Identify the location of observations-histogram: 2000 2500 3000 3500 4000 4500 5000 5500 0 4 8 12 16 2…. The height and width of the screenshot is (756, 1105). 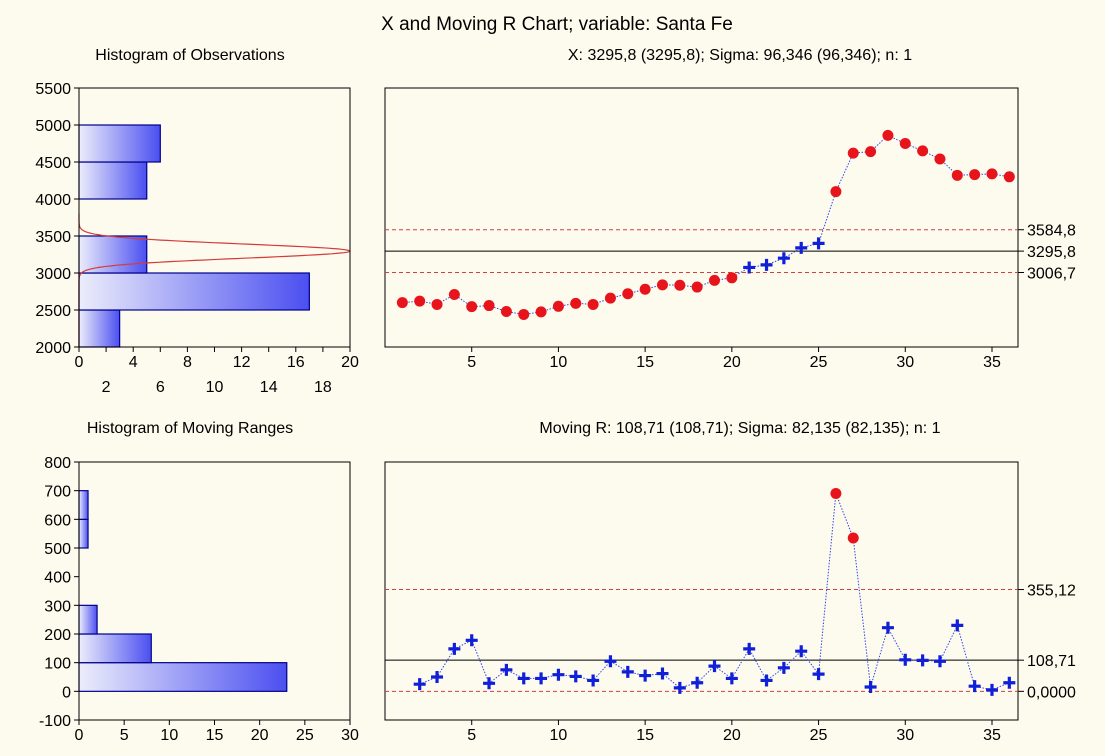
(197, 238).